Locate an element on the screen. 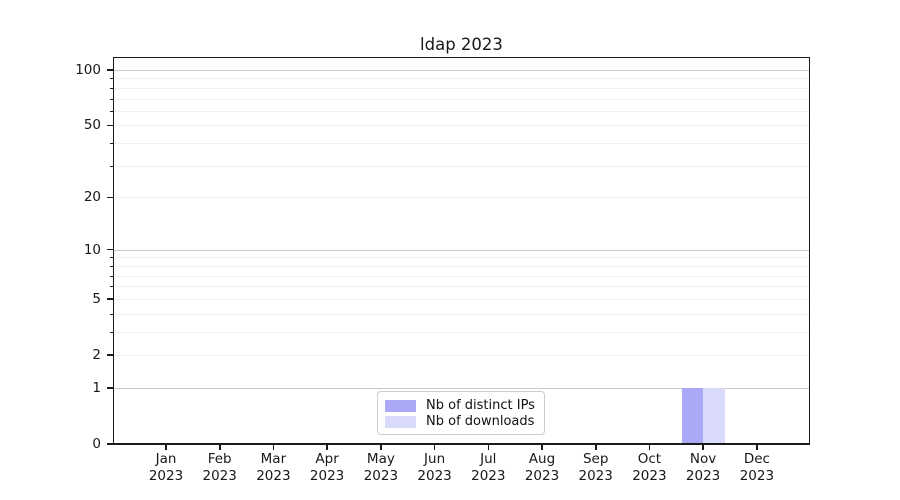 Image resolution: width=900 pixels, height=500 pixels. legend-row: Nb of distinct IPs is located at coordinates (460, 405).